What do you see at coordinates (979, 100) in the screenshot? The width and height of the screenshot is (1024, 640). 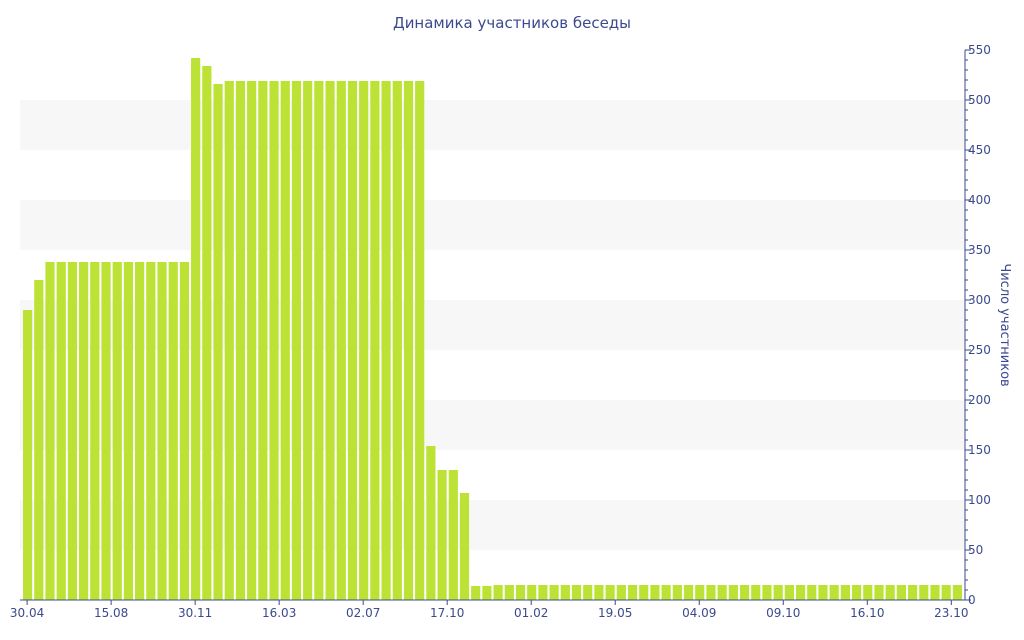 I see `y-tick-label: 500` at bounding box center [979, 100].